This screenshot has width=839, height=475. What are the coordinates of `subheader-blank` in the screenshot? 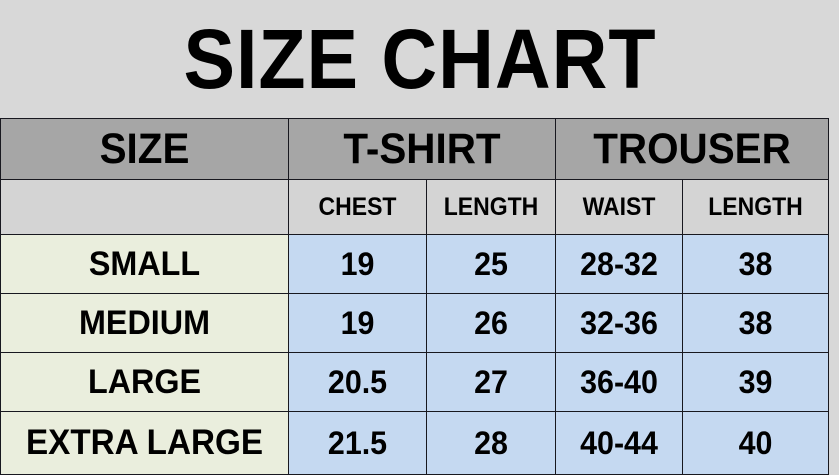 It's located at (144, 207).